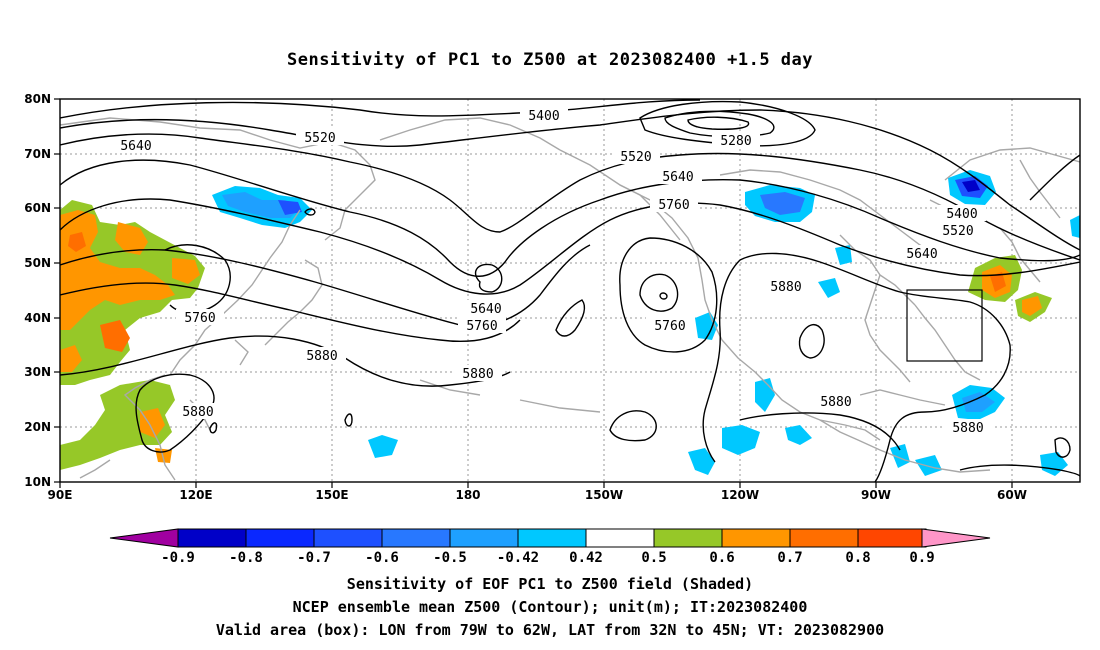 Image resolution: width=1100 pixels, height=650 pixels. I want to click on latitude-labels: 80N 70N 60N 50N 40N 30N 20N 10N, so click(37, 290).